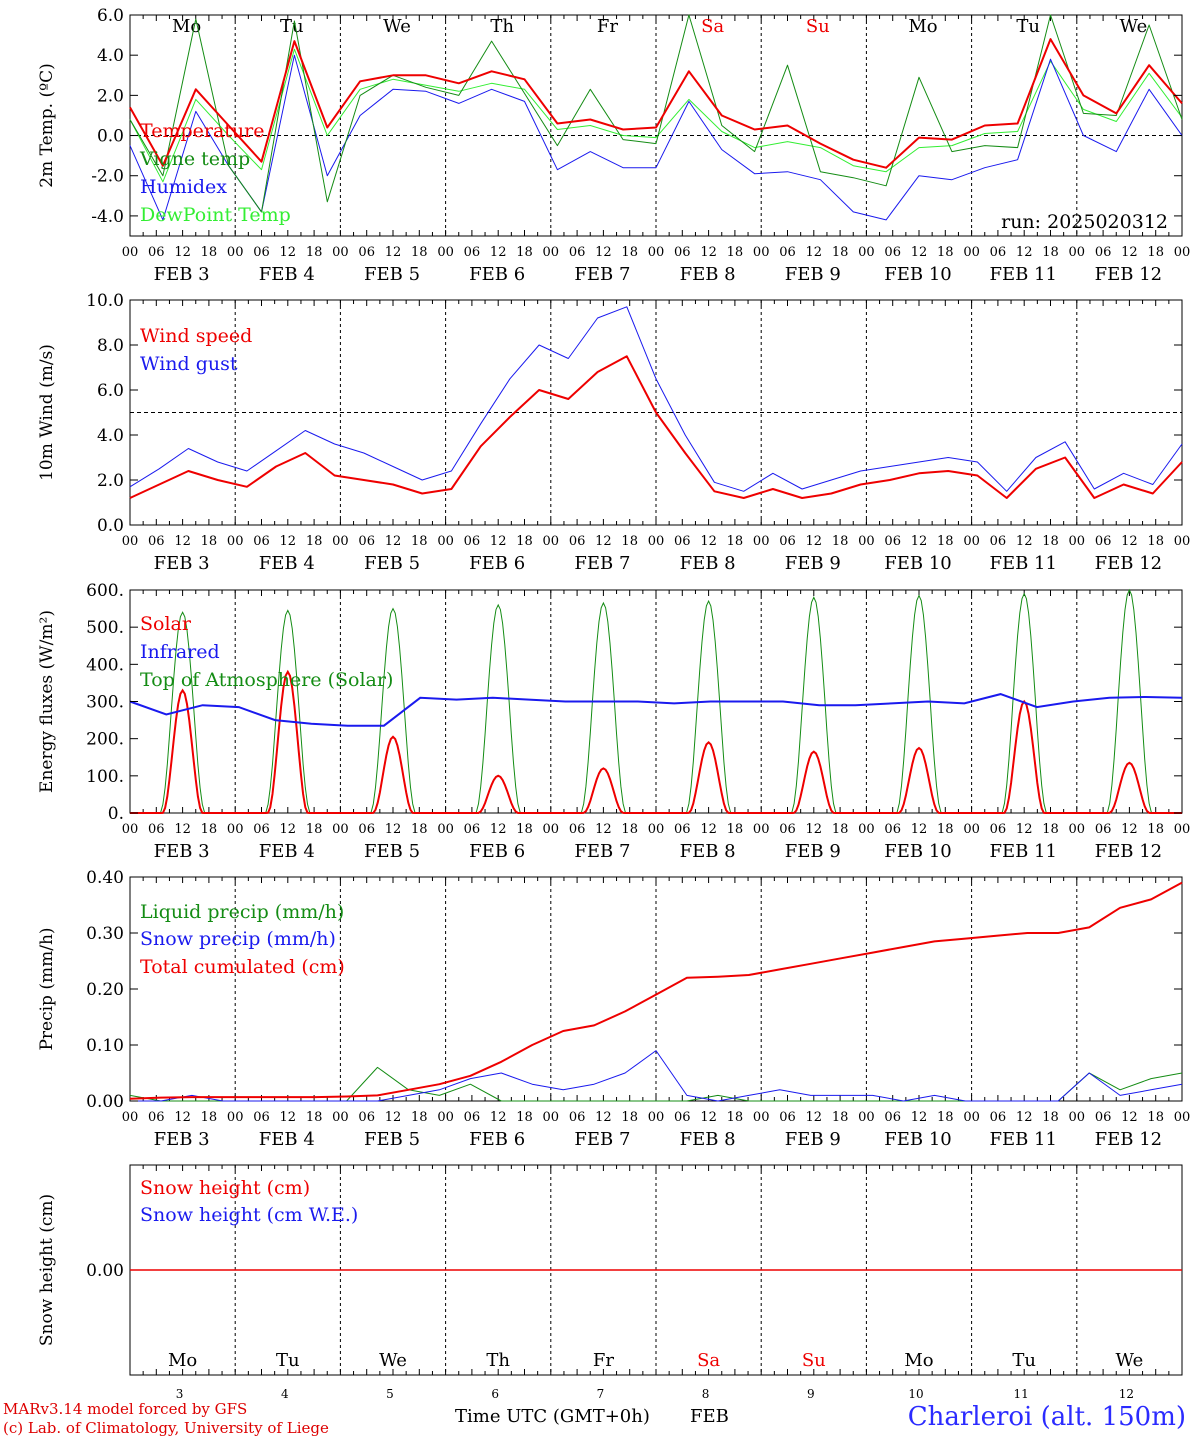 Image resolution: width=1194 pixels, height=1440 pixels. Describe the element at coordinates (105, 878) in the screenshot. I see `y-tick-label: 0.40` at that location.